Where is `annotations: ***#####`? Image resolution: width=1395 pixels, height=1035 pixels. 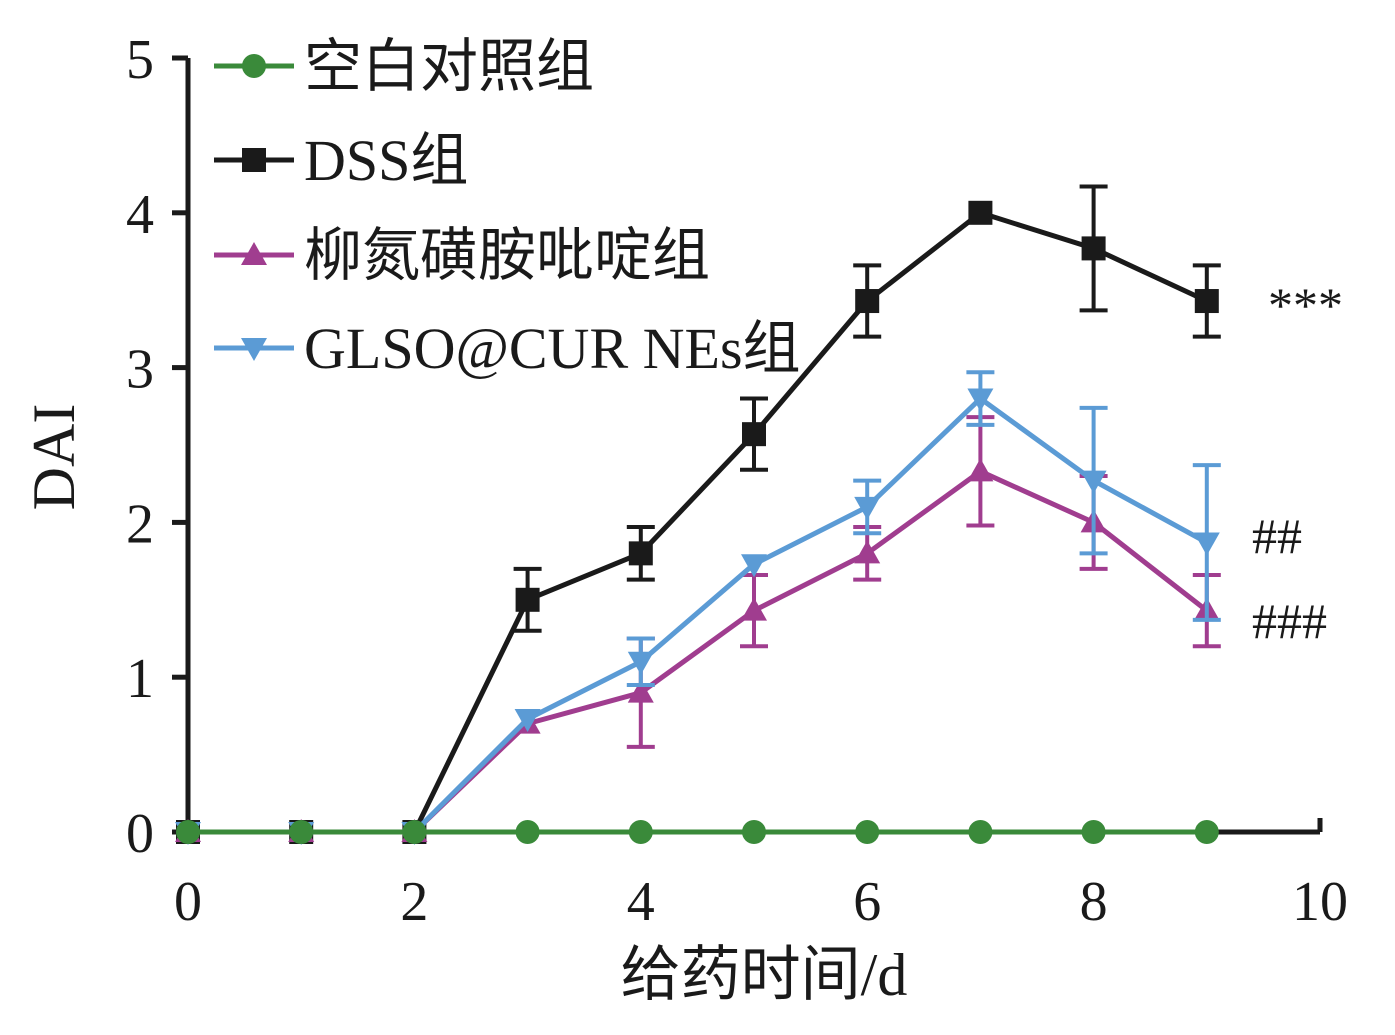 annotations: ***##### is located at coordinates (1297, 463).